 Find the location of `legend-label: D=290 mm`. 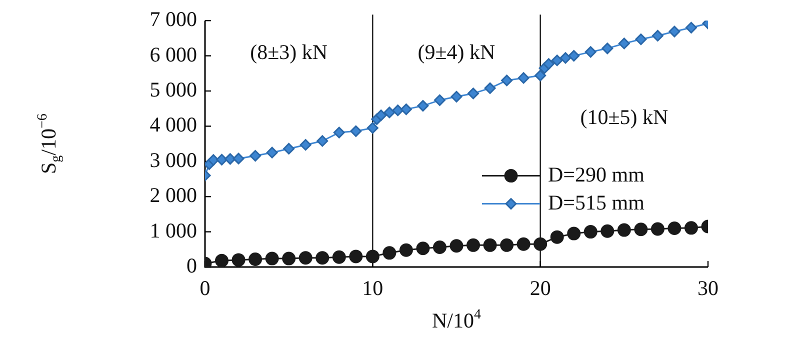

legend-label: D=290 mm is located at coordinates (596, 174).